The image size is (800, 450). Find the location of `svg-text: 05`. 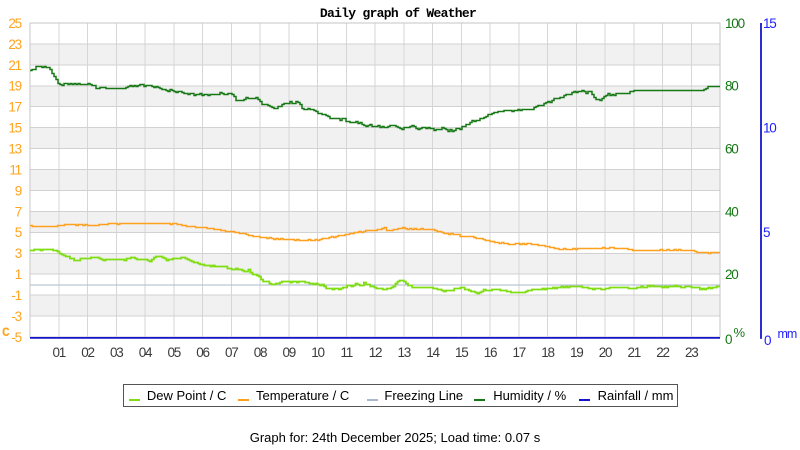

svg-text: 05 is located at coordinates (173, 352).